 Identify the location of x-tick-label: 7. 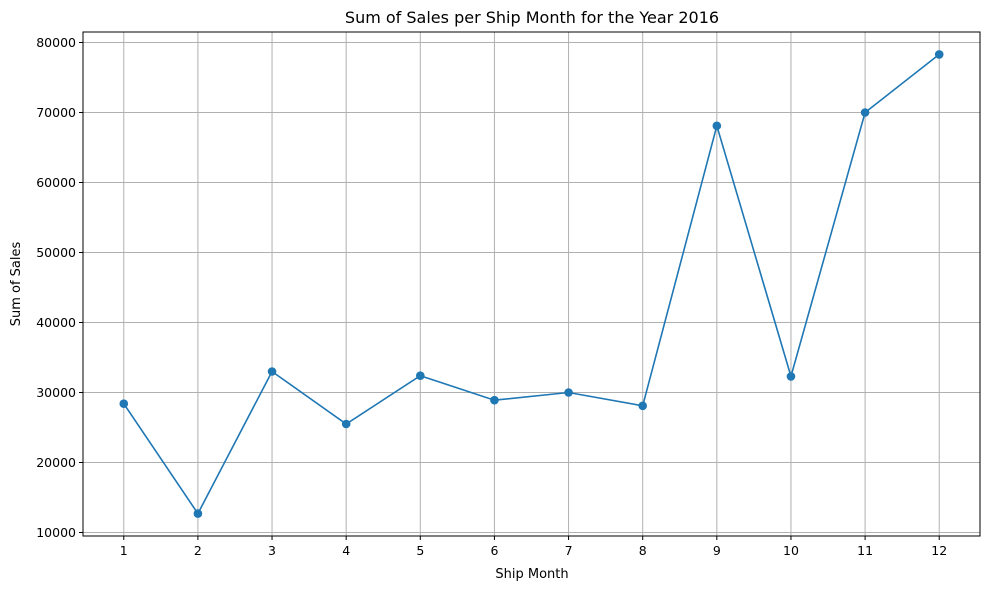
(569, 550).